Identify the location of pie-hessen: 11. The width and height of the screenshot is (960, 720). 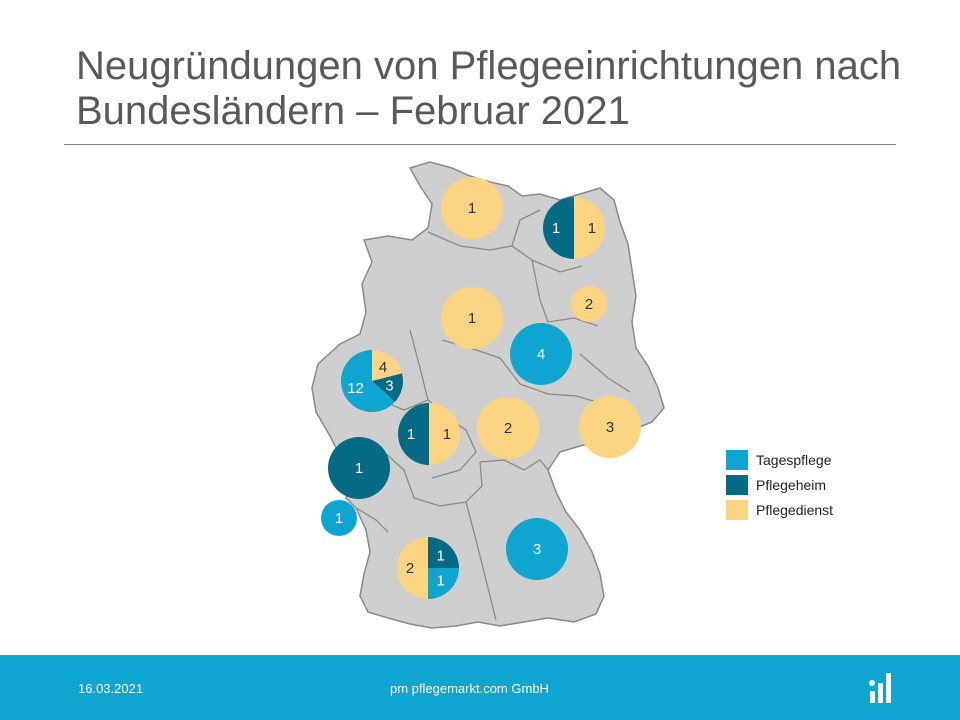
(429, 434).